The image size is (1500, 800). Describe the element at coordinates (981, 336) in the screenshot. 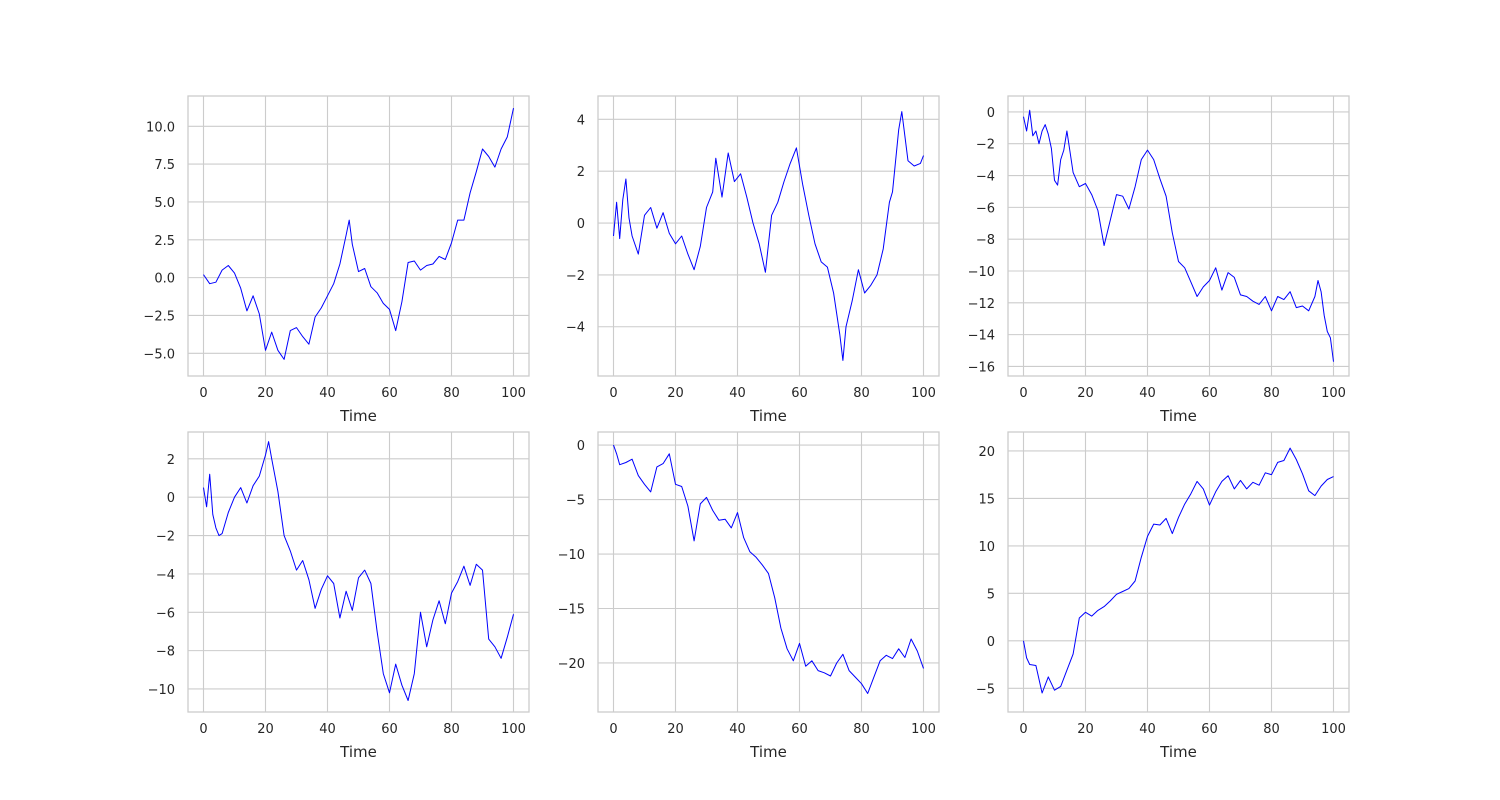

I see `y-tick-label: −14` at that location.